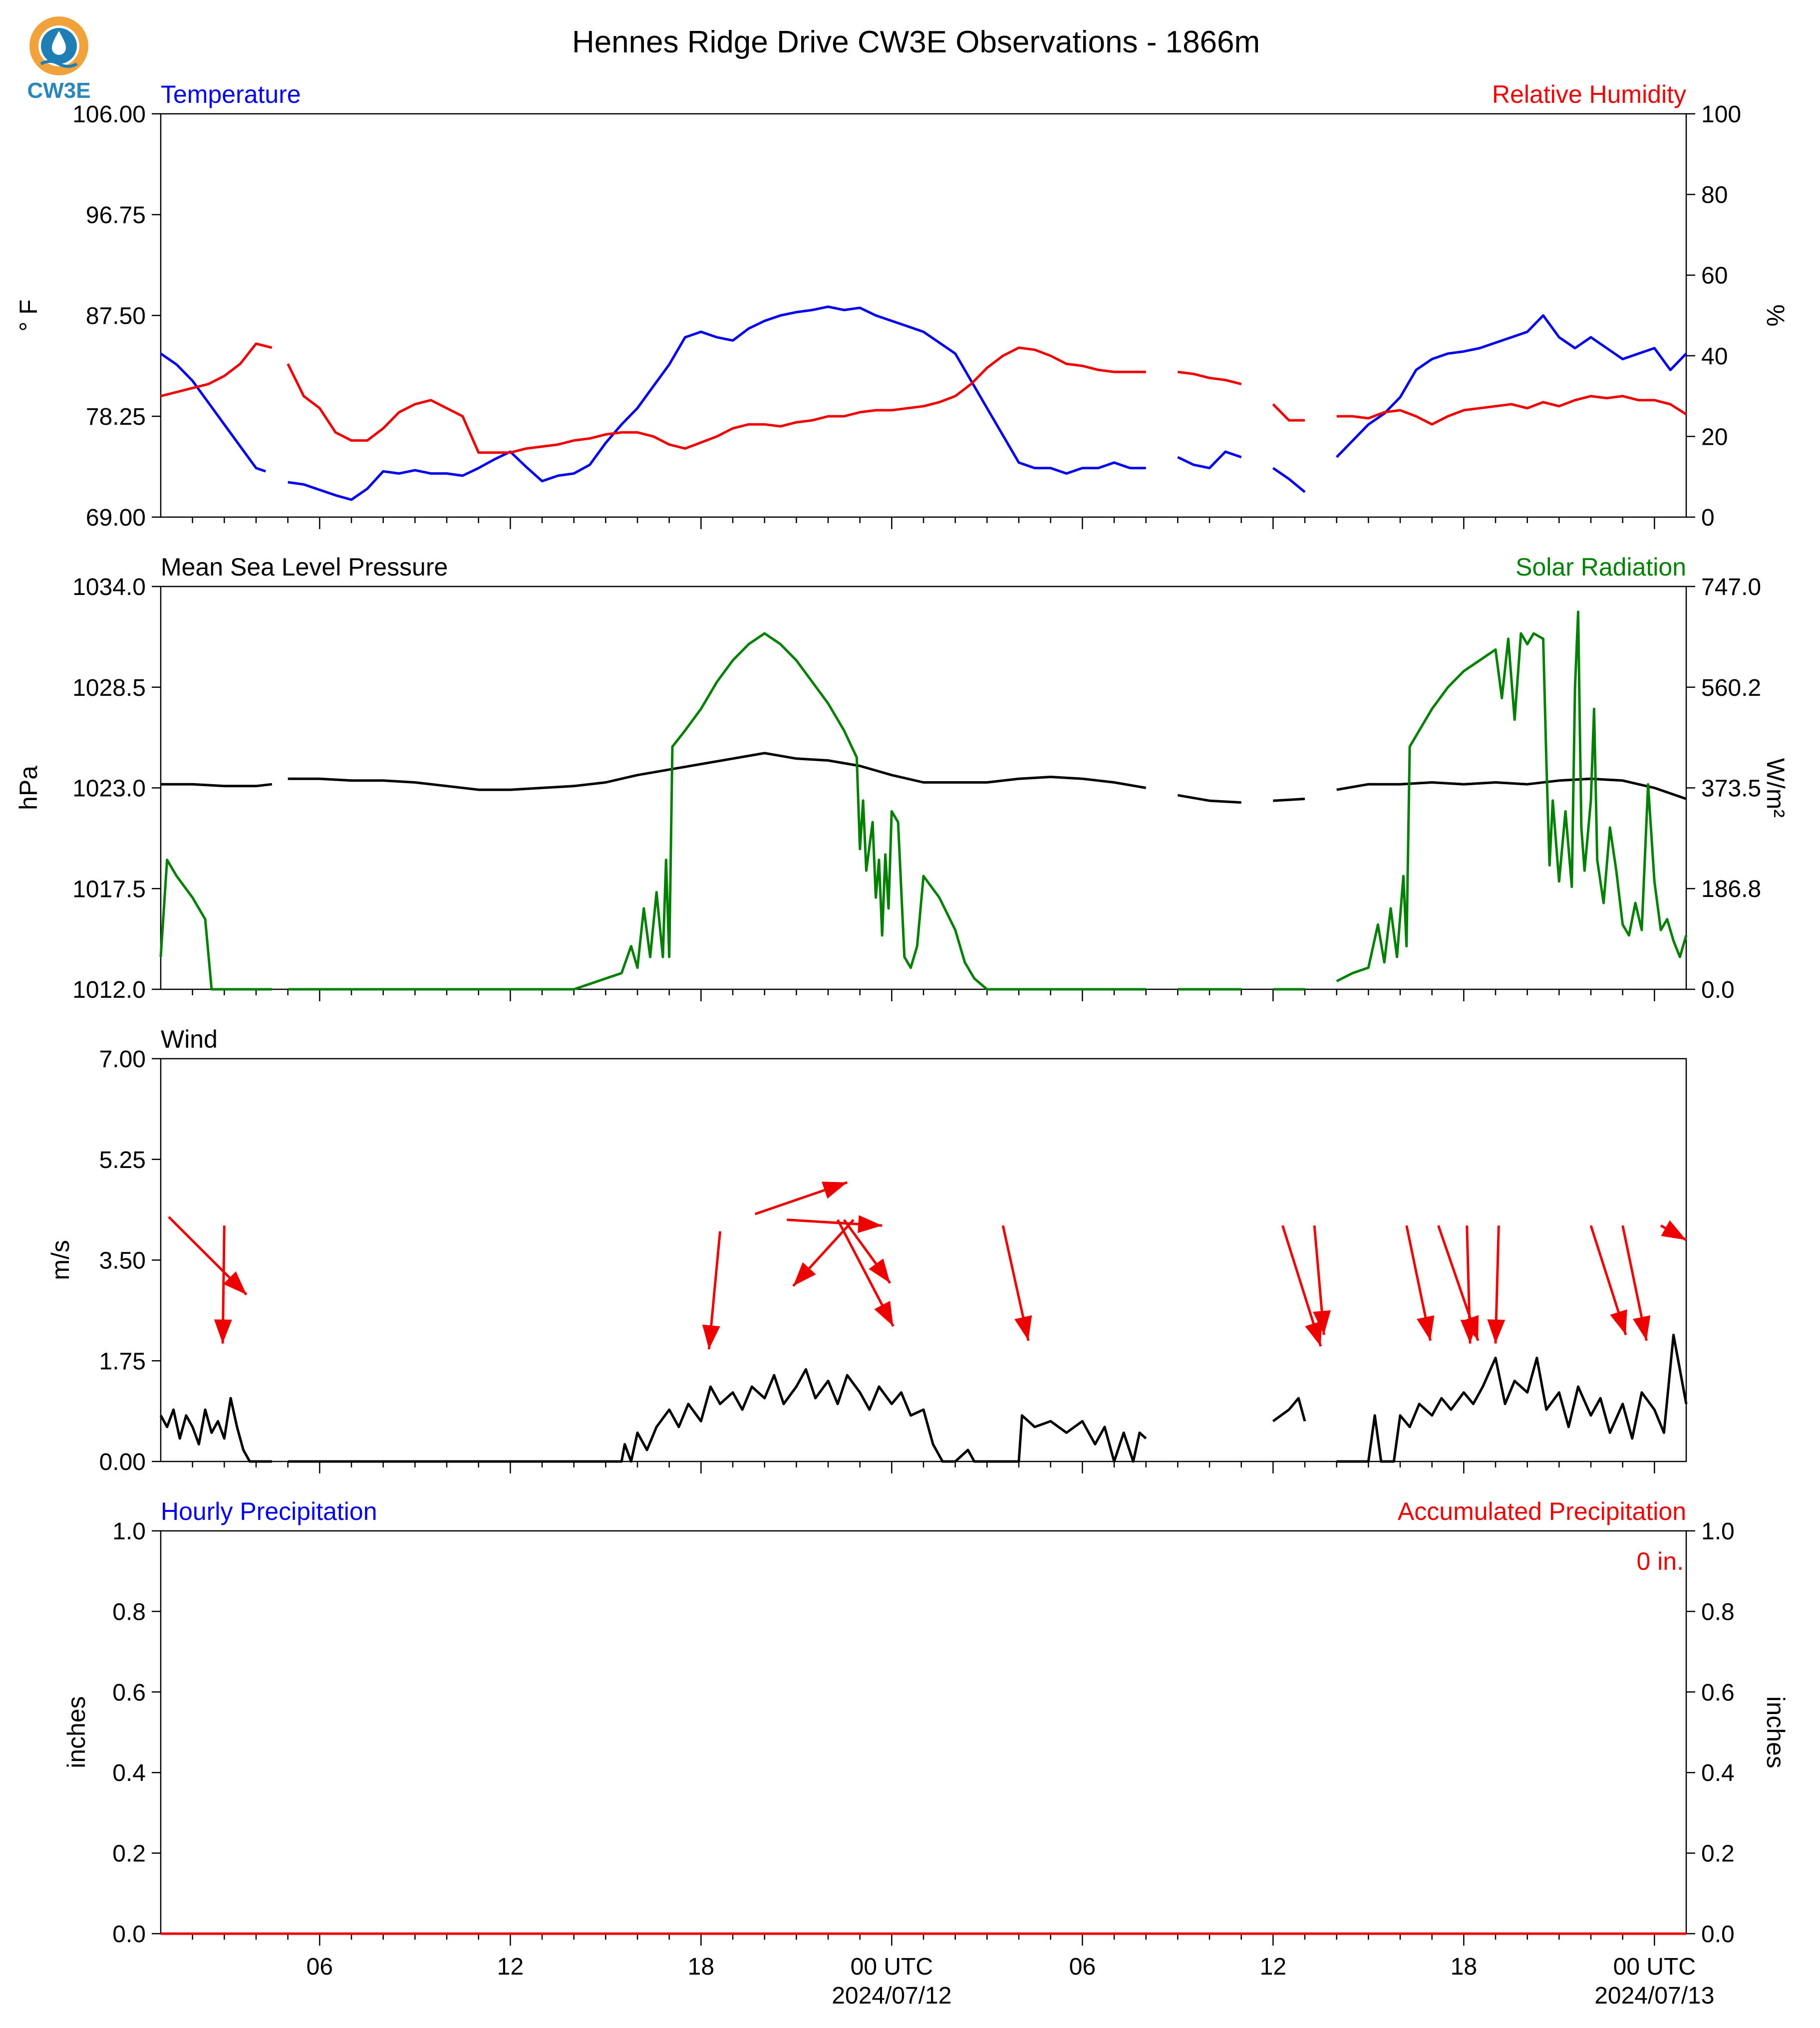  Describe the element at coordinates (76, 1732) in the screenshot. I see `y-axis-label: inches` at that location.